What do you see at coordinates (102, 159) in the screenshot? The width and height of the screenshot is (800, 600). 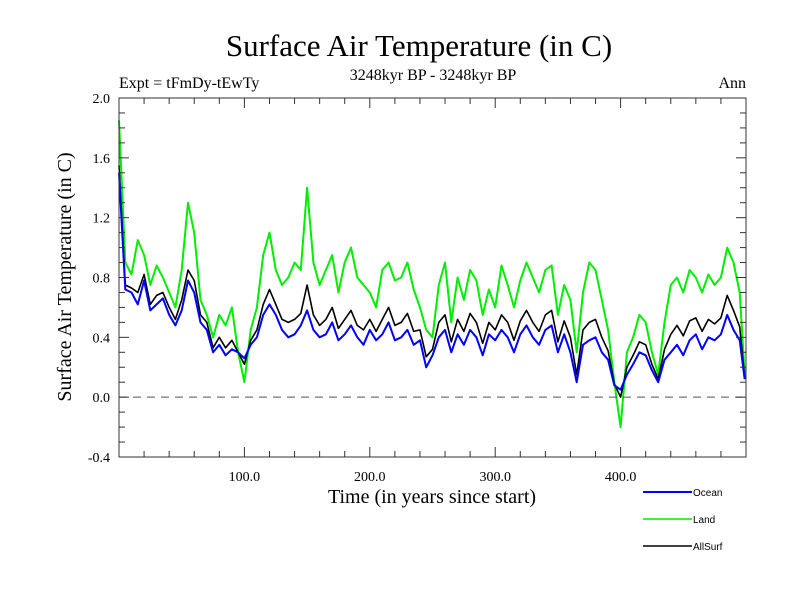 I see `y-tick-label: 1.6` at bounding box center [102, 159].